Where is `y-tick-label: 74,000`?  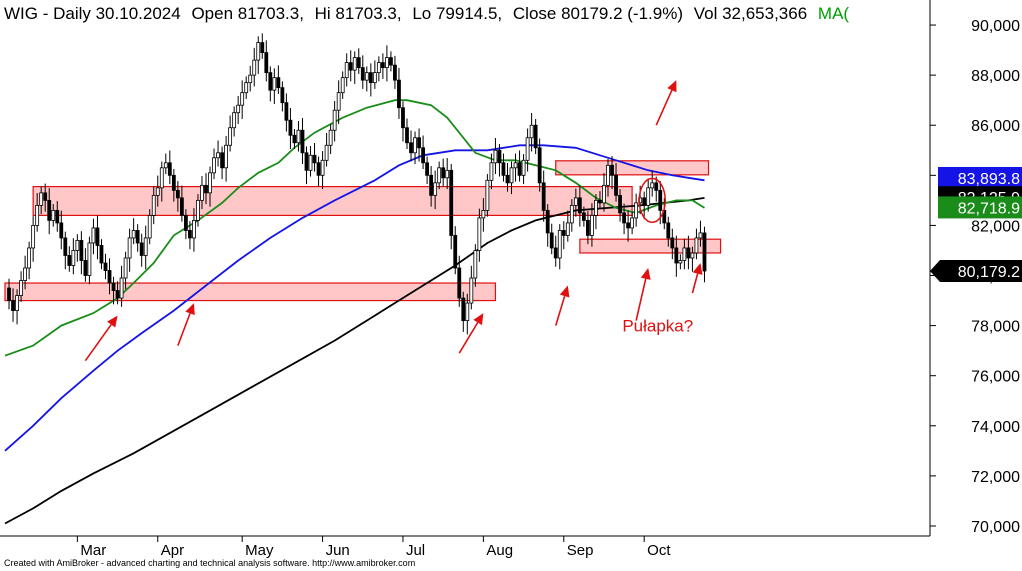
y-tick-label: 74,000 is located at coordinates (995, 427).